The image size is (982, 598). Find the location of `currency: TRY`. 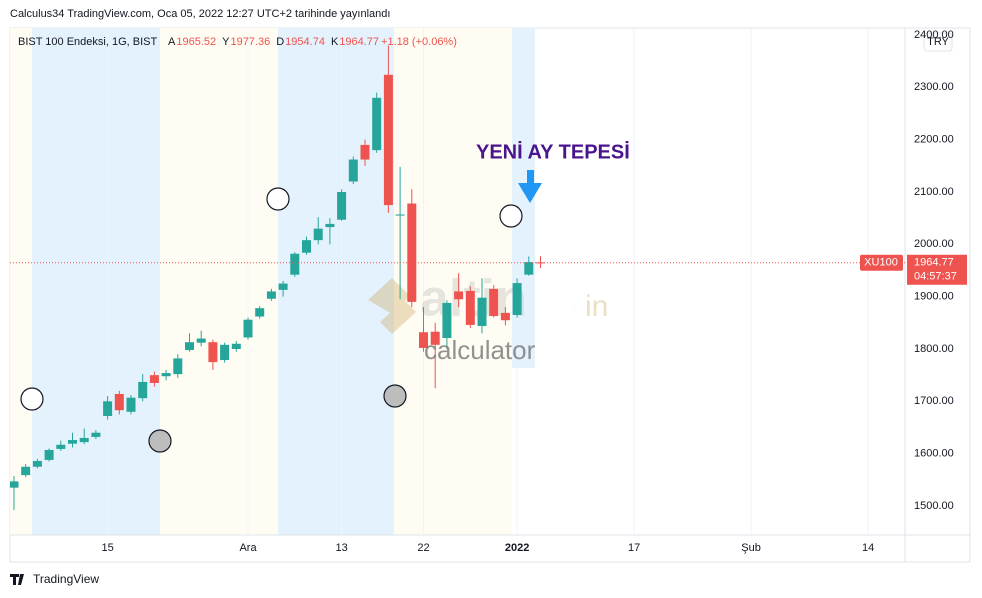

currency: TRY is located at coordinates (938, 42).